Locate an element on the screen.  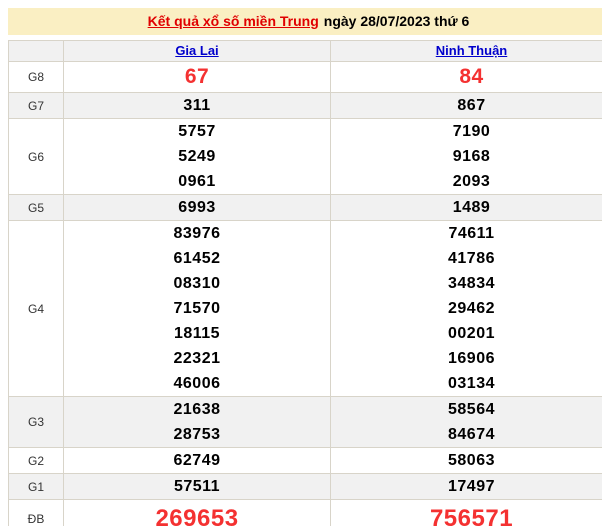
province-link-ninh-thuan: Ninh Thuận is located at coordinates (471, 50).